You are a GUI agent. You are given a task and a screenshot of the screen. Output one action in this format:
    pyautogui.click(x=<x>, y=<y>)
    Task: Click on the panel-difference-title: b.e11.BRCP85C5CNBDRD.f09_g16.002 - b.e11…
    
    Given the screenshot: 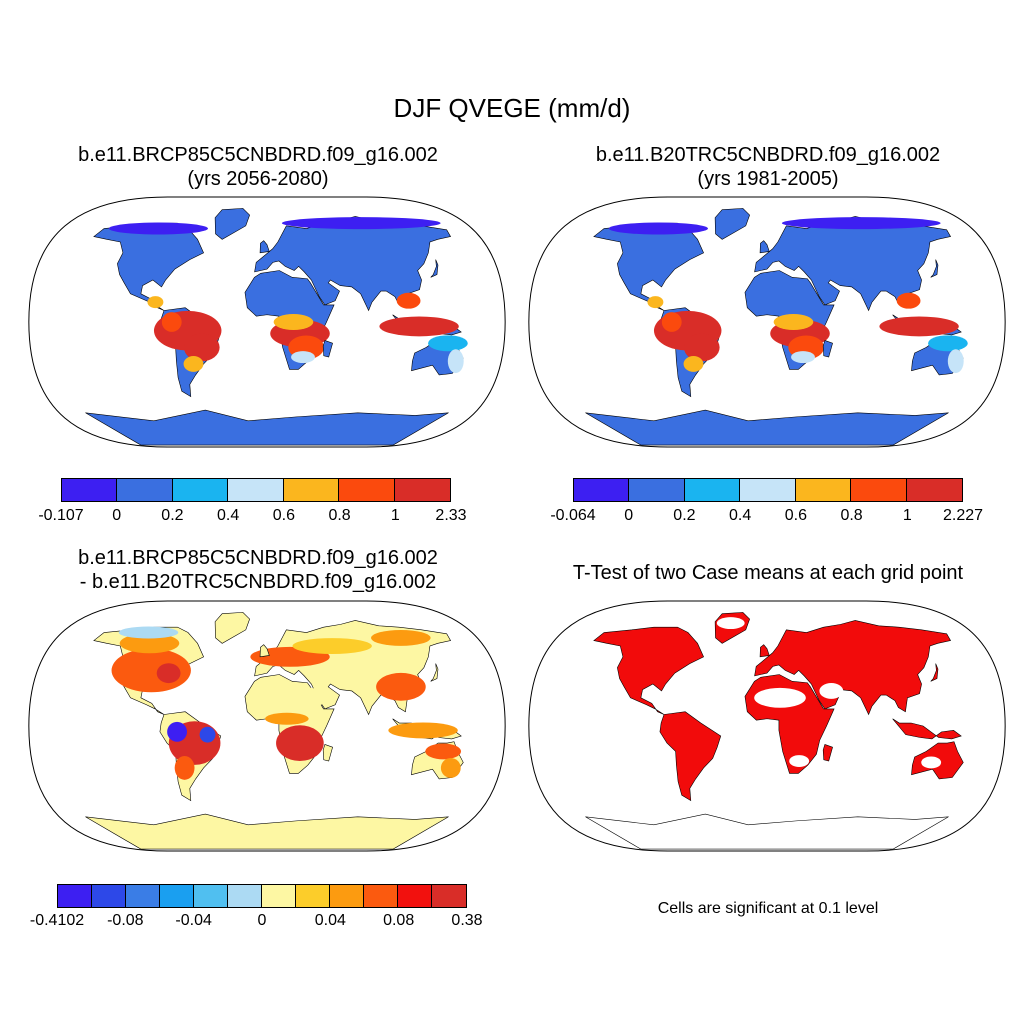 What is the action you would take?
    pyautogui.click(x=258, y=570)
    